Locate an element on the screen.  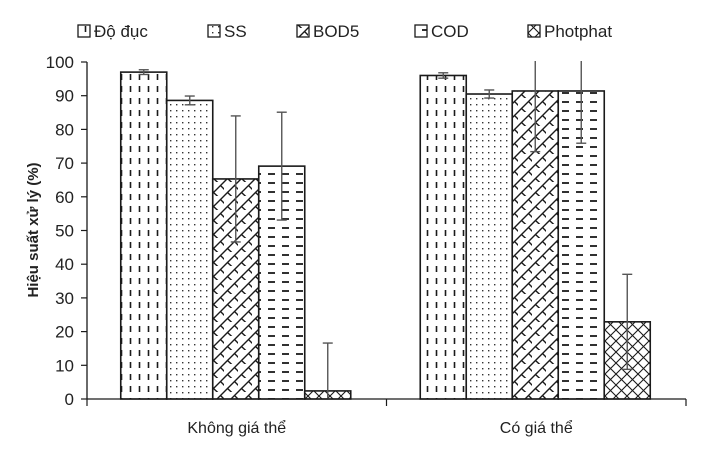
legend-swatch-photphat is located at coordinates (534, 31).